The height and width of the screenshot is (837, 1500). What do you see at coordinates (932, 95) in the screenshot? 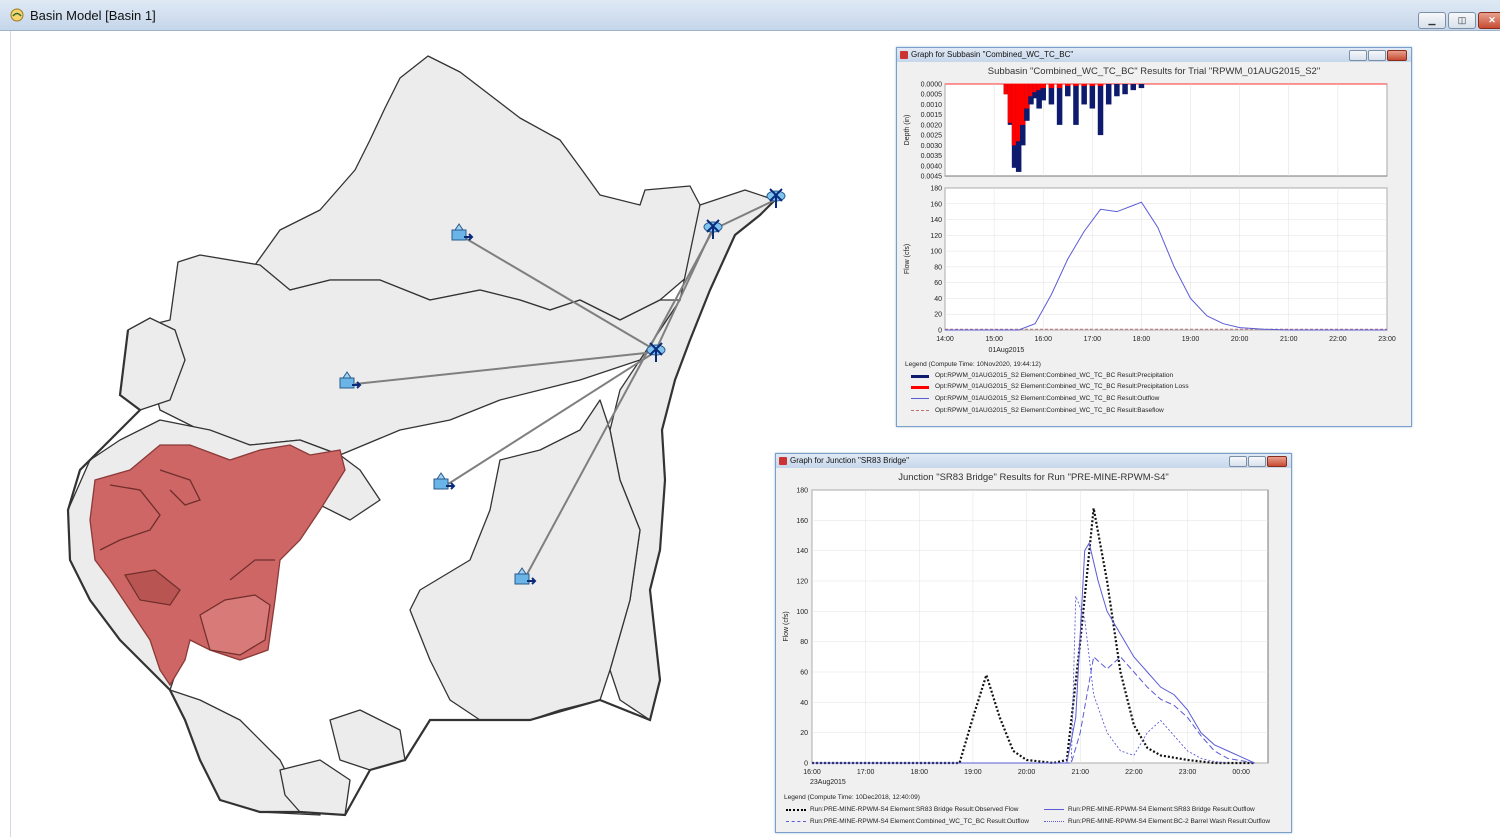
I see `depth-tick-label: 0.0005` at bounding box center [932, 95].